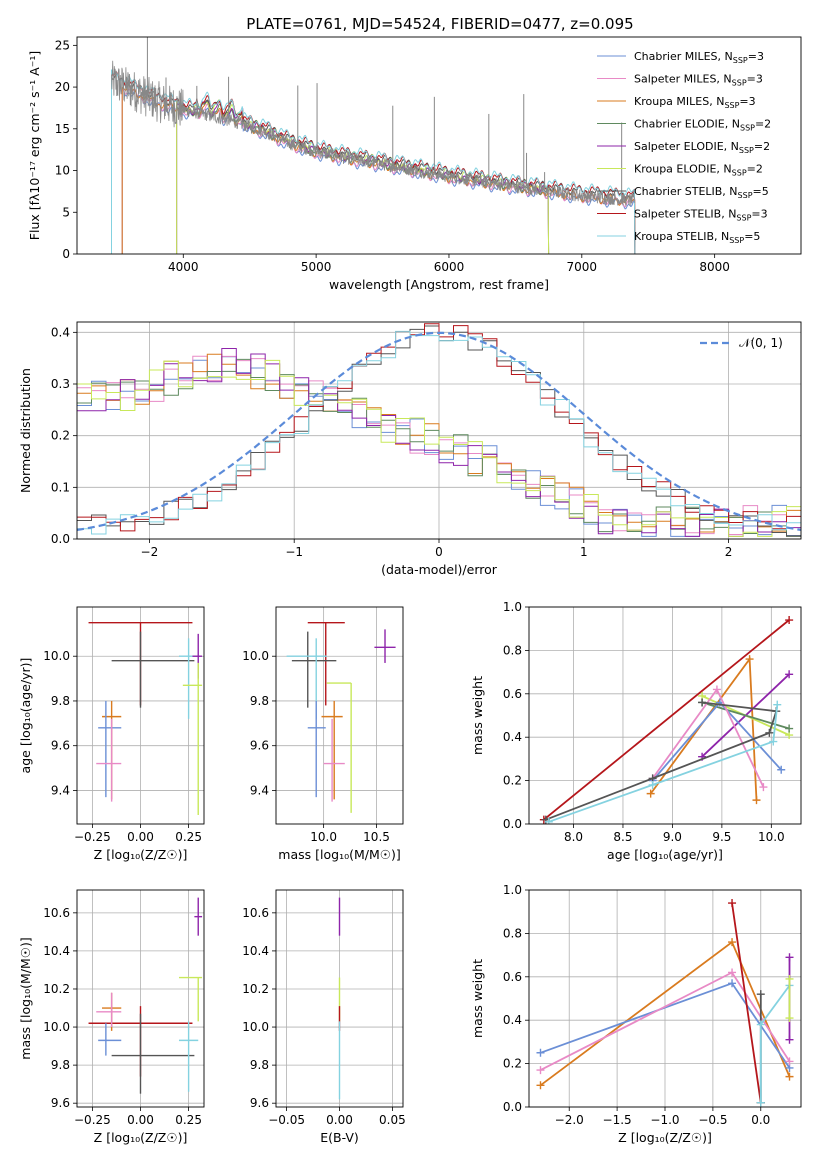 The image size is (819, 1170). I want to click on y-axis-label: mass [log₁₀(M/M☉)], so click(25, 998).